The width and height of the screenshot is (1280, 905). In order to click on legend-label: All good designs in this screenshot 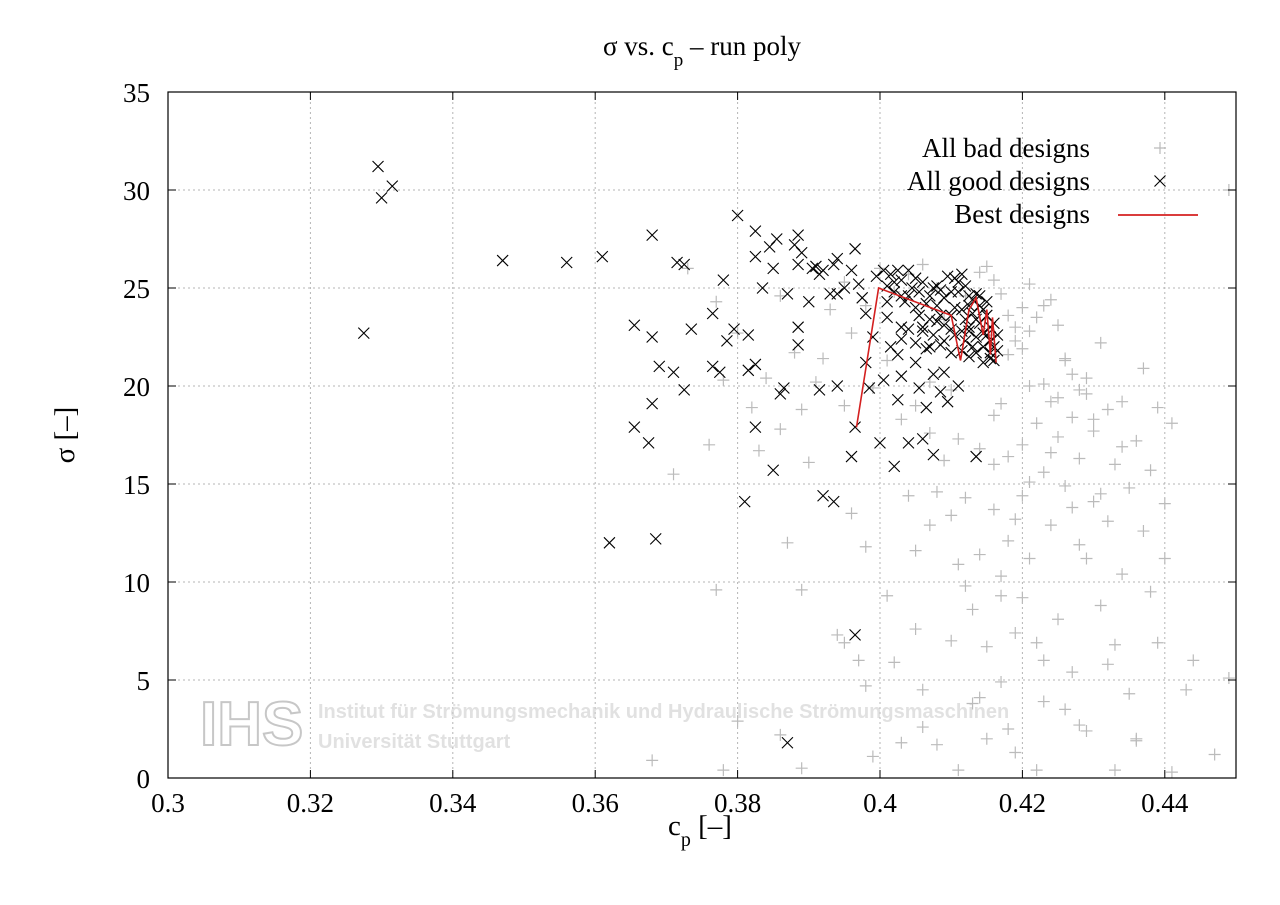, I will do `click(998, 181)`.